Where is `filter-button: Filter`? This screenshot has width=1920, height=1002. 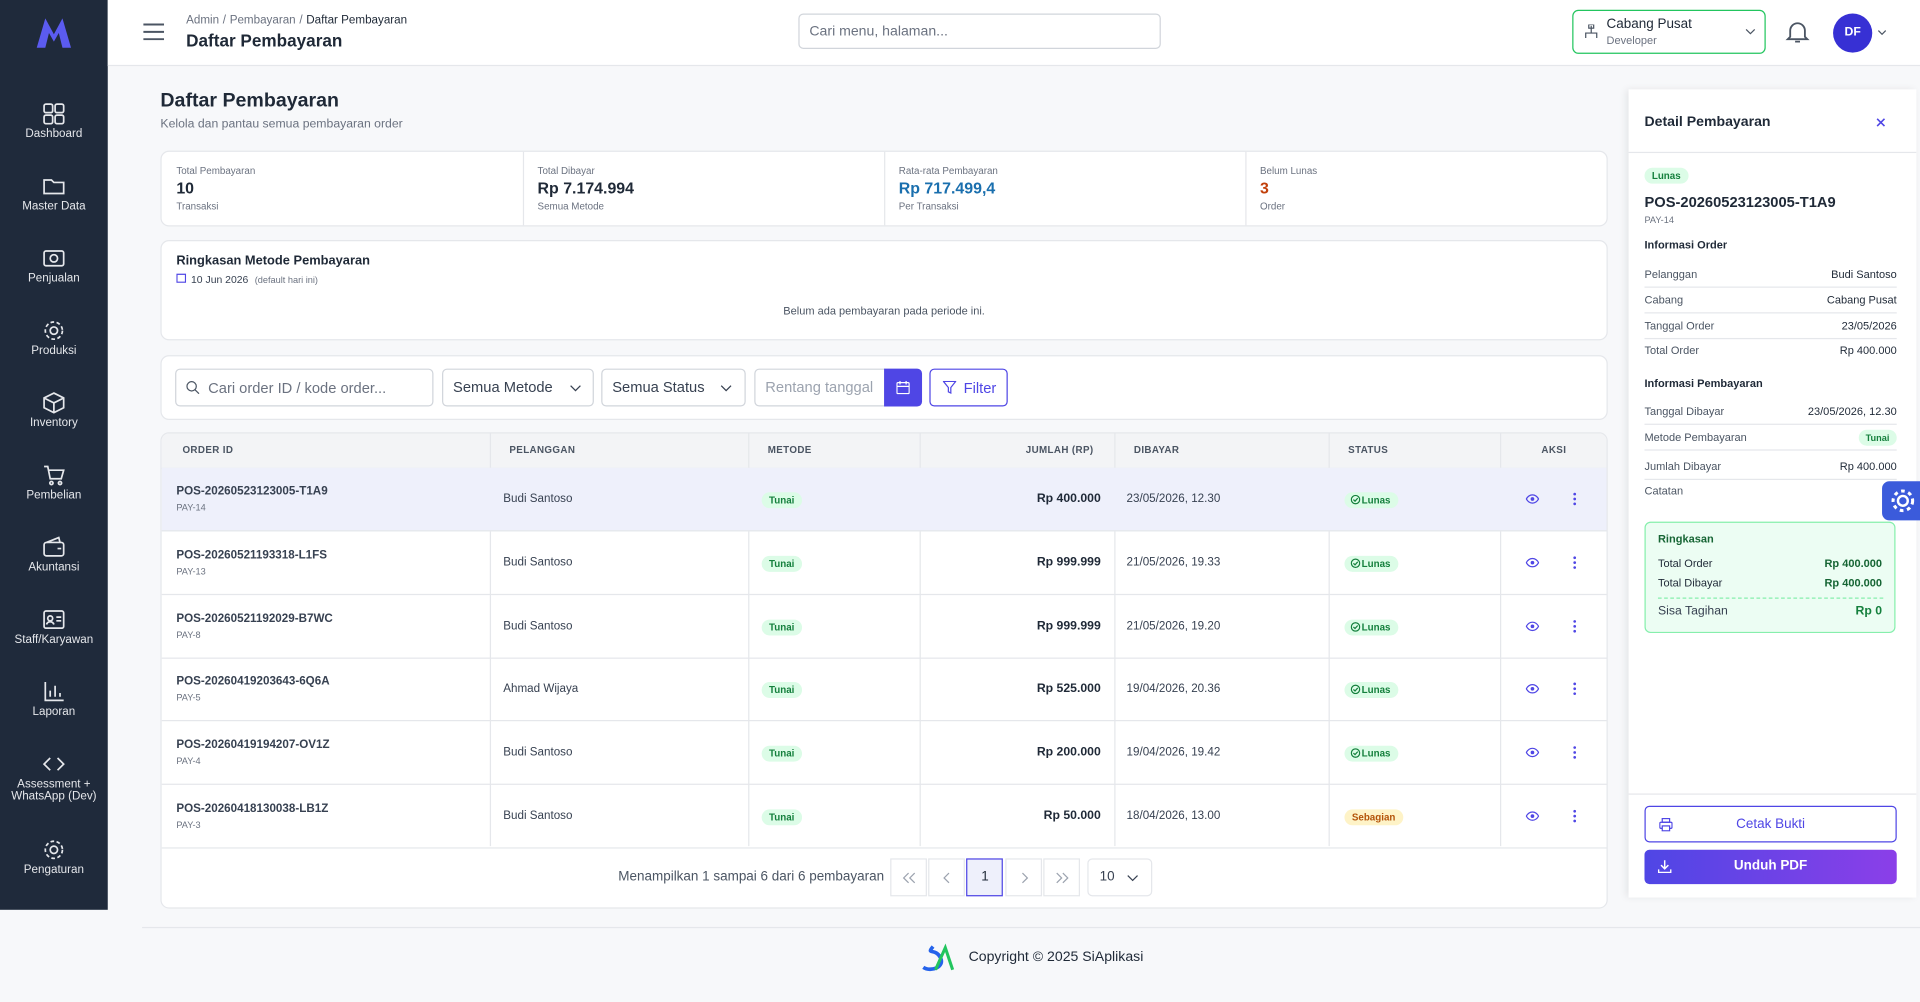 filter-button: Filter is located at coordinates (968, 387).